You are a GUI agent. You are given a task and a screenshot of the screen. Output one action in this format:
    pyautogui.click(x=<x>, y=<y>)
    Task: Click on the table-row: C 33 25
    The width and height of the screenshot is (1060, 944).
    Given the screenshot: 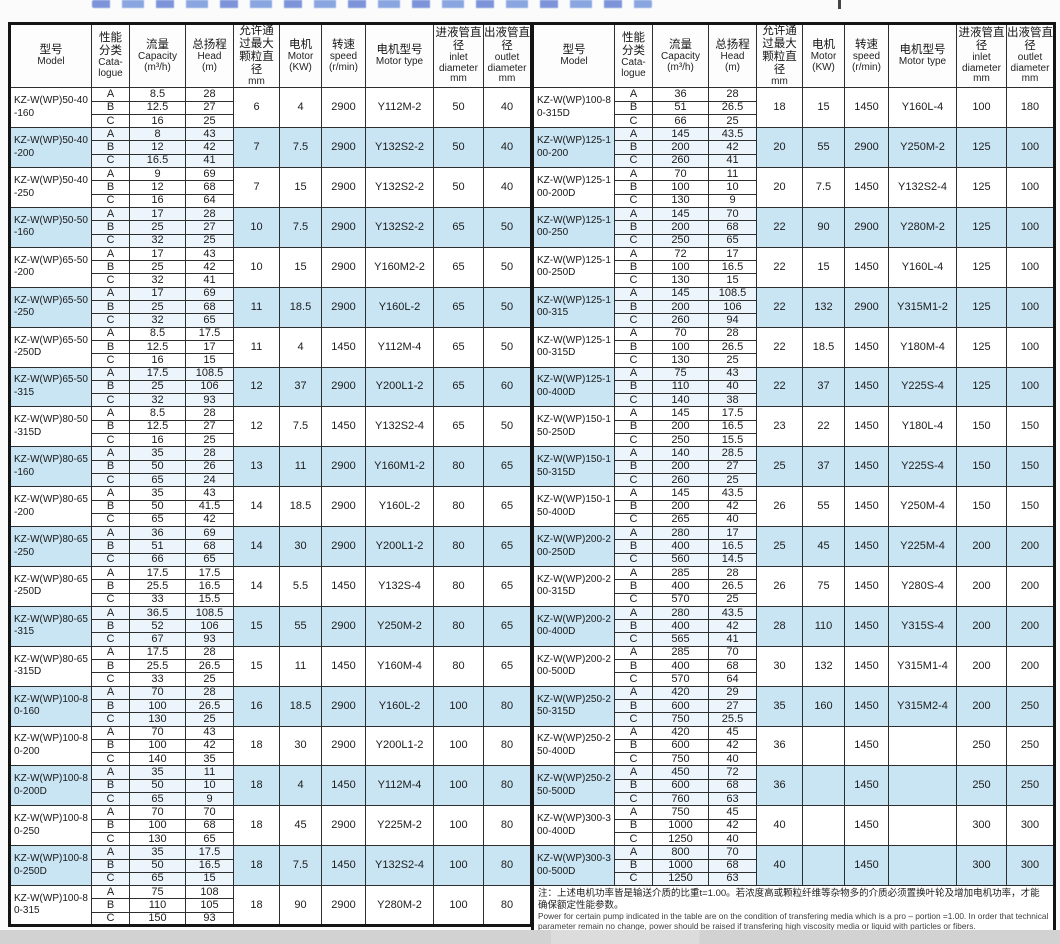 What is the action you would take?
    pyautogui.click(x=271, y=679)
    